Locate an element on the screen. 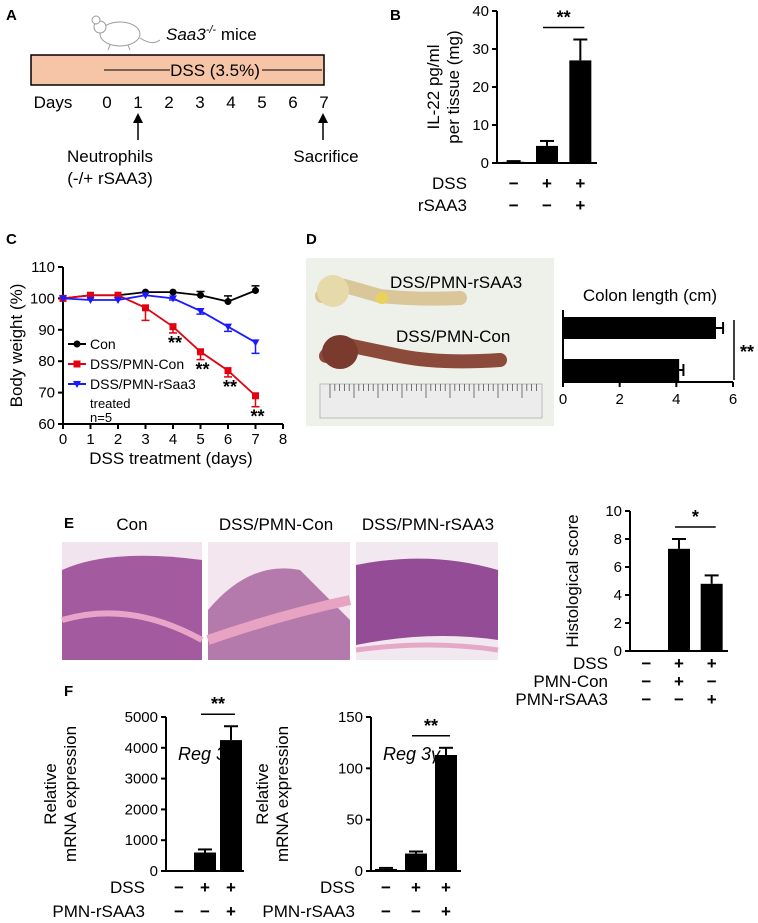 This screenshot has width=758, height=923. y-tick-label: 60 is located at coordinates (46, 424).